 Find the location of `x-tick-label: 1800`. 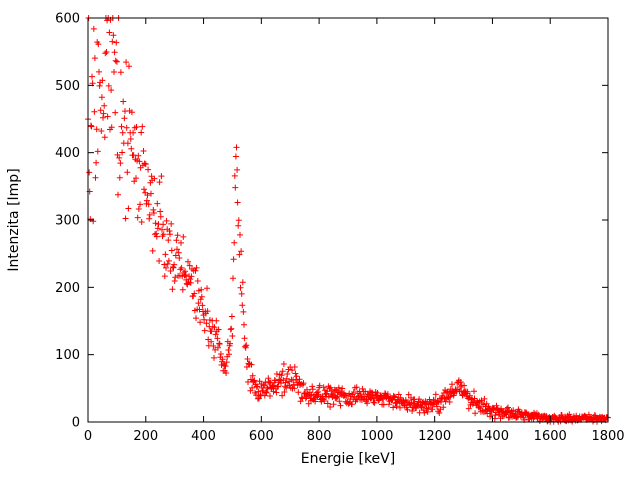

x-tick-label: 1800 is located at coordinates (607, 436).